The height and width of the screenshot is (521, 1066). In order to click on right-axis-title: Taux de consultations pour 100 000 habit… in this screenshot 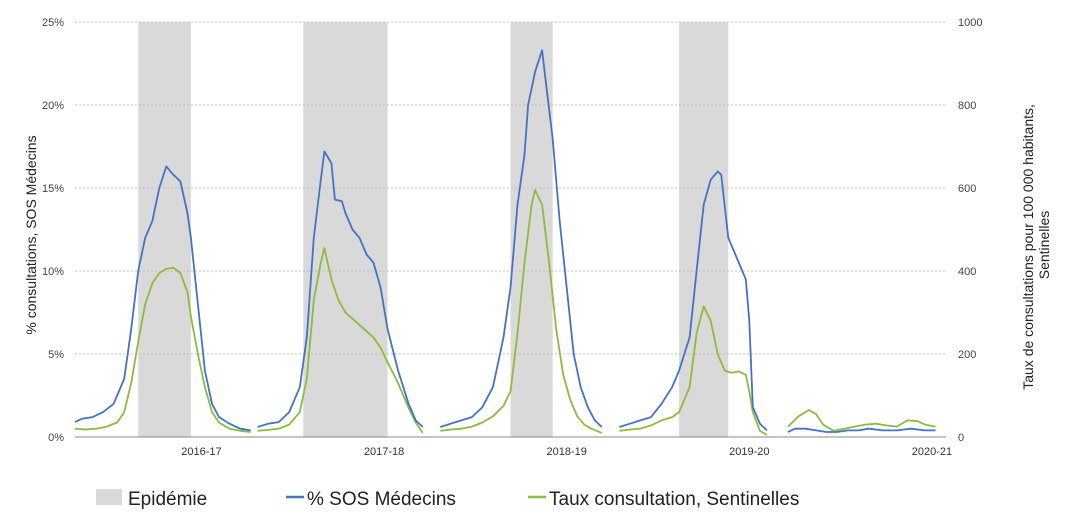, I will do `click(1036, 245)`.